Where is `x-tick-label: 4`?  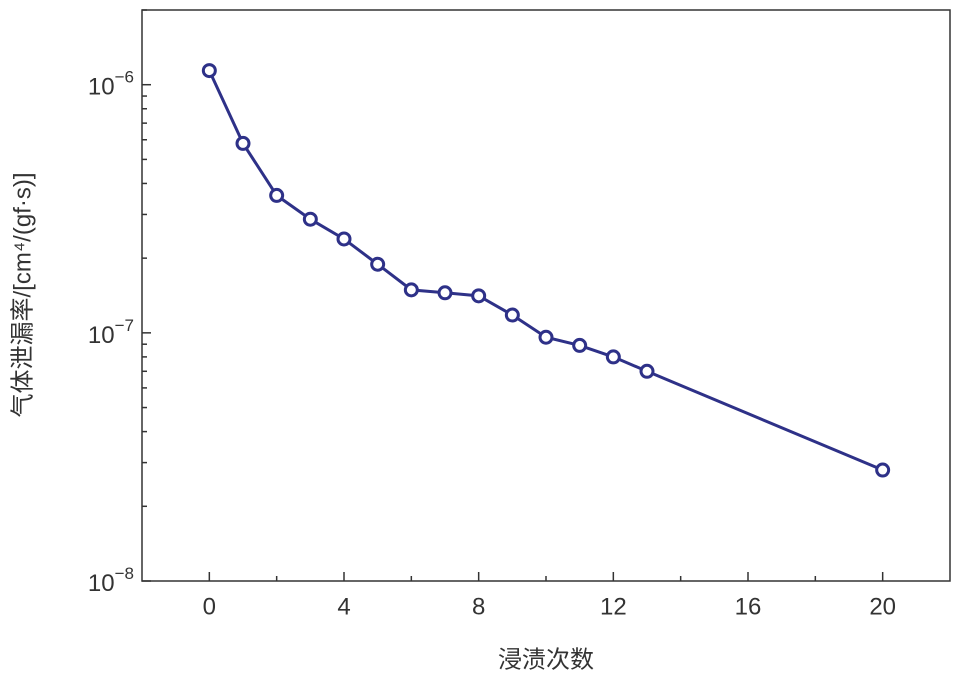 x-tick-label: 4 is located at coordinates (343, 606).